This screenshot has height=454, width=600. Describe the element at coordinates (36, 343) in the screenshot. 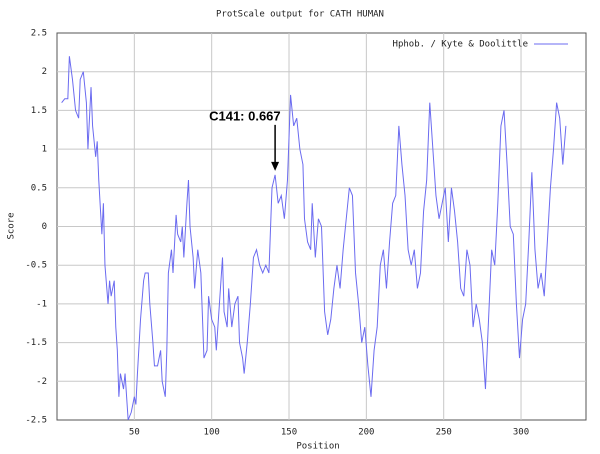

I see `y-tick-label: -1.5` at that location.